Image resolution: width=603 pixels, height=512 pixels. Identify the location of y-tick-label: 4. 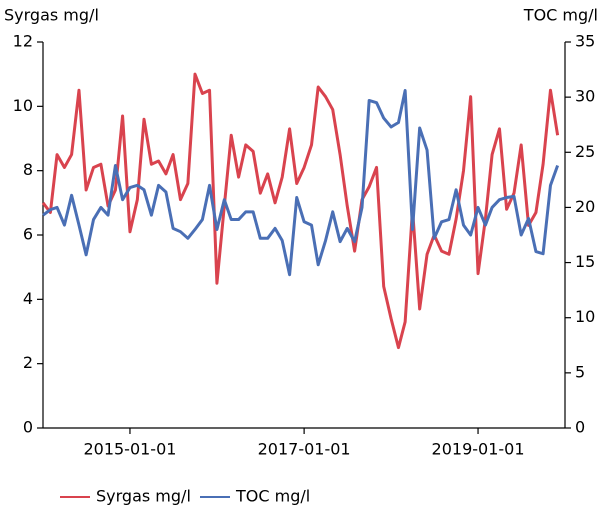
(28, 298).